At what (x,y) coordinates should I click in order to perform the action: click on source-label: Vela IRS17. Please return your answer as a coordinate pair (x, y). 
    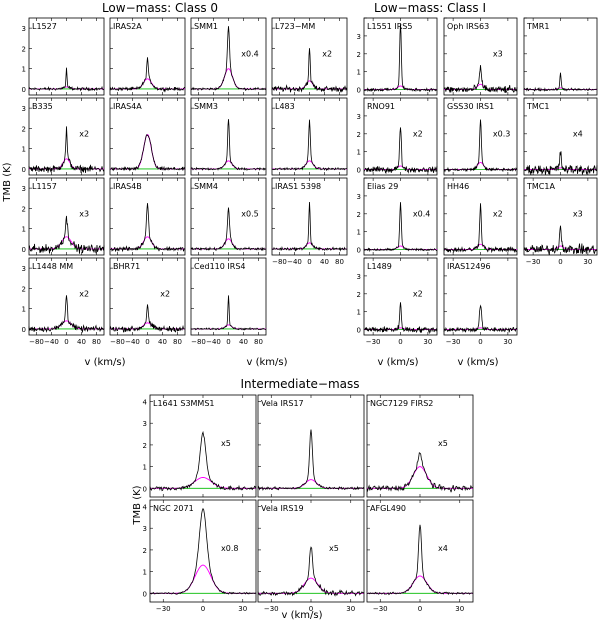
    Looking at the image, I should click on (282, 403).